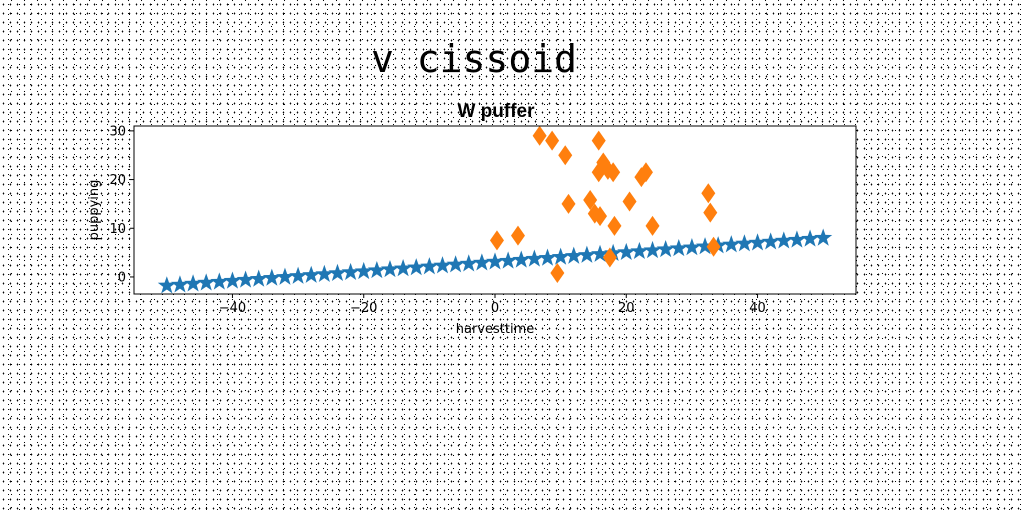 This screenshot has width=1024, height=512. I want to click on x-axis-label: harvesttime, so click(495, 329).